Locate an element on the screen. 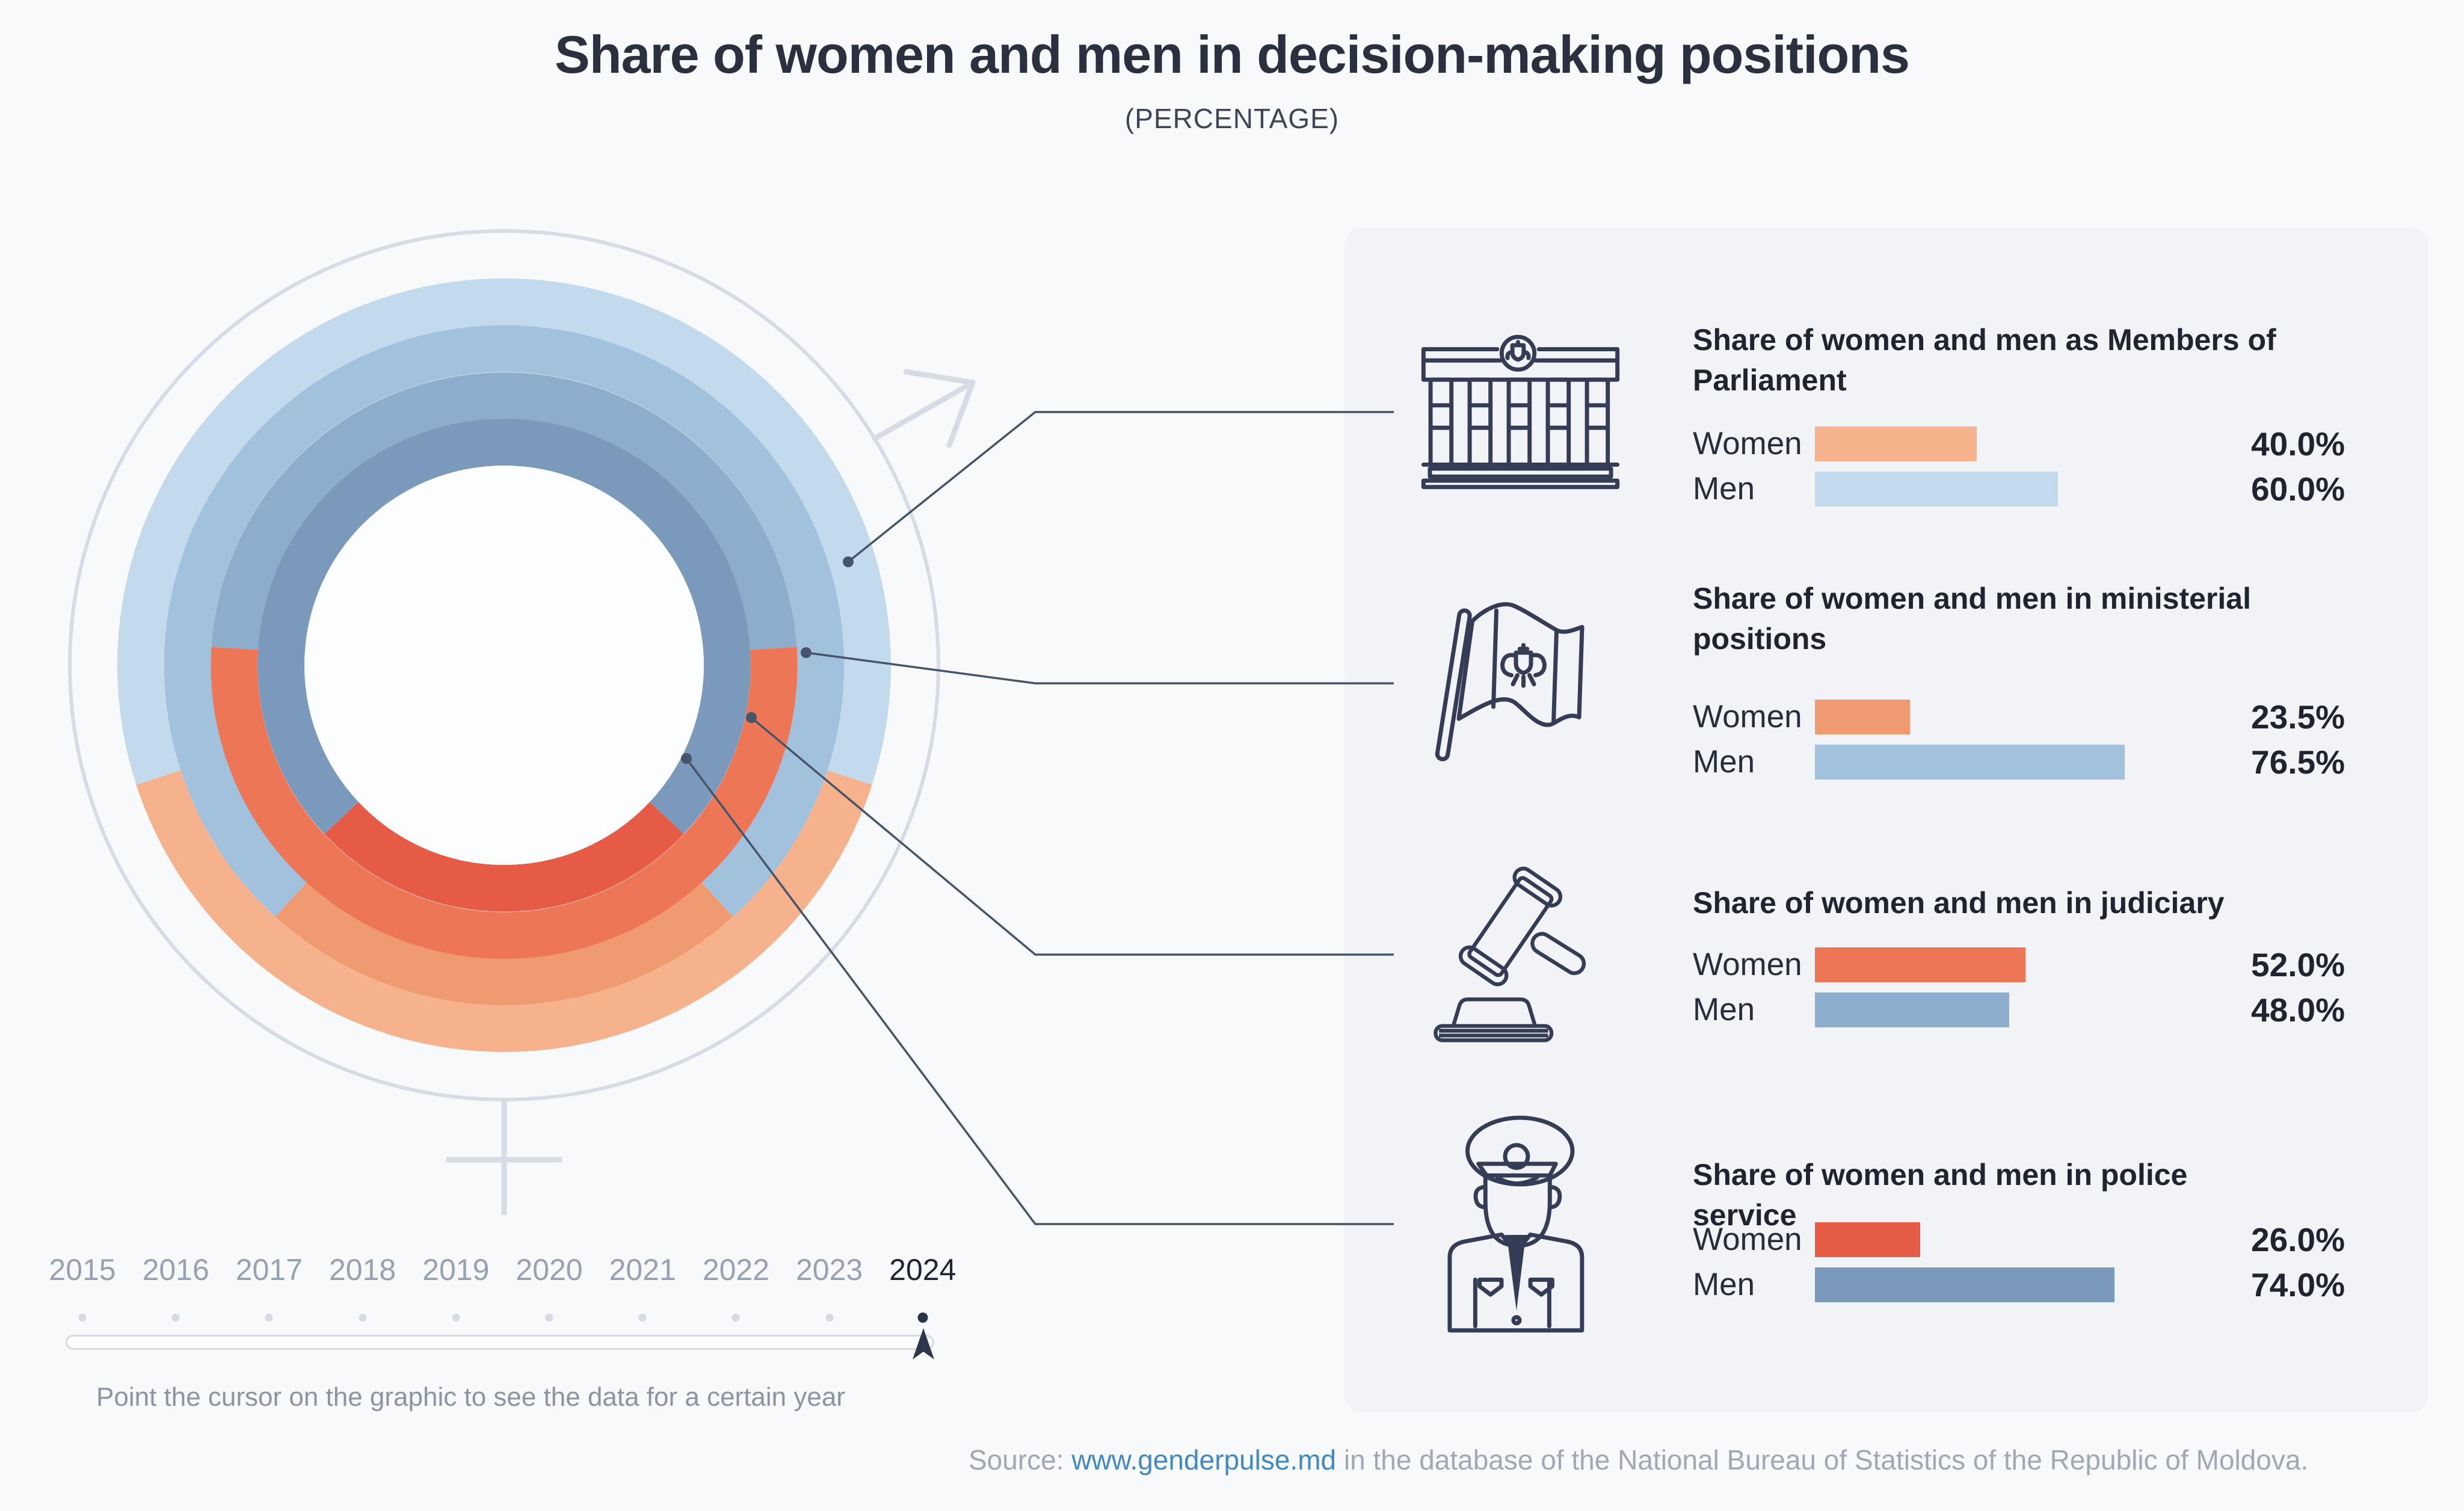 The image size is (2464, 1511). connector-ministerial is located at coordinates (1100, 668).